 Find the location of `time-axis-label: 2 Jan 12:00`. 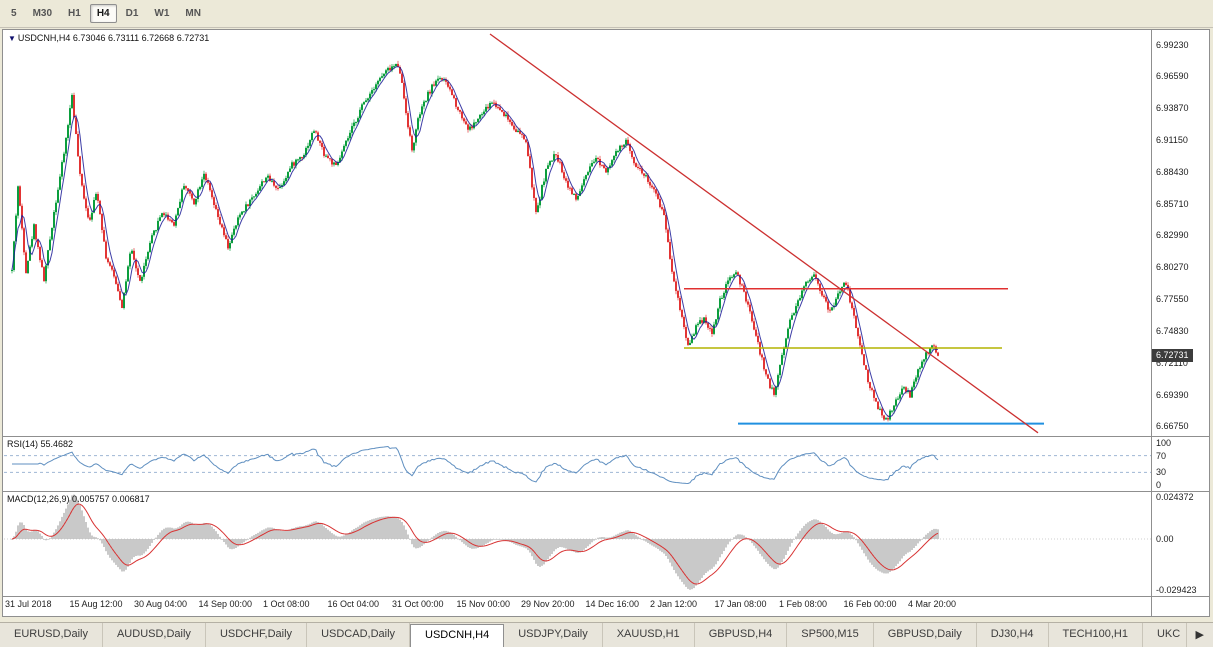

time-axis-label: 2 Jan 12:00 is located at coordinates (674, 604).